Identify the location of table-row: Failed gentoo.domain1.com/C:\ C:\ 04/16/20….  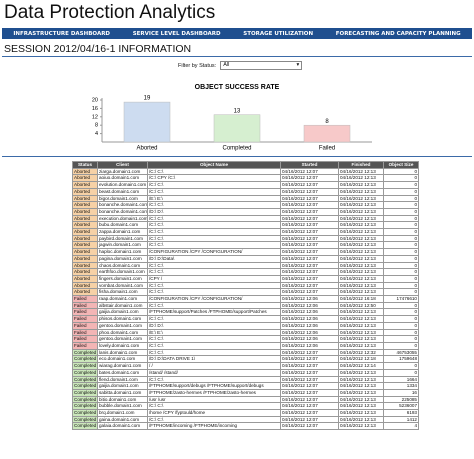
(245, 339).